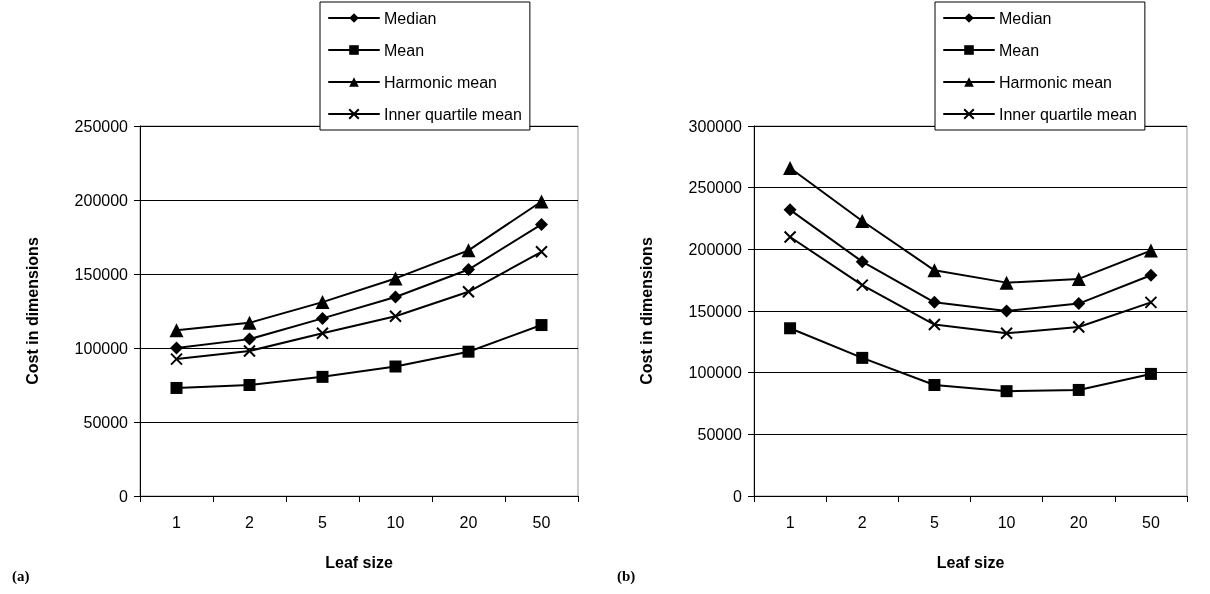 The width and height of the screenshot is (1210, 594). I want to click on text: (a), so click(21, 576).